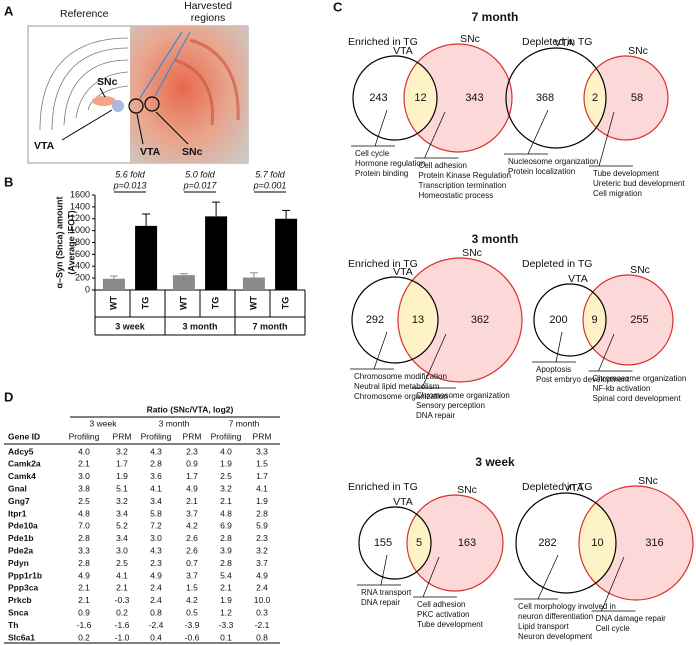 This screenshot has width=696, height=645. What do you see at coordinates (104, 101) in the screenshot?
I see `snc-region` at bounding box center [104, 101].